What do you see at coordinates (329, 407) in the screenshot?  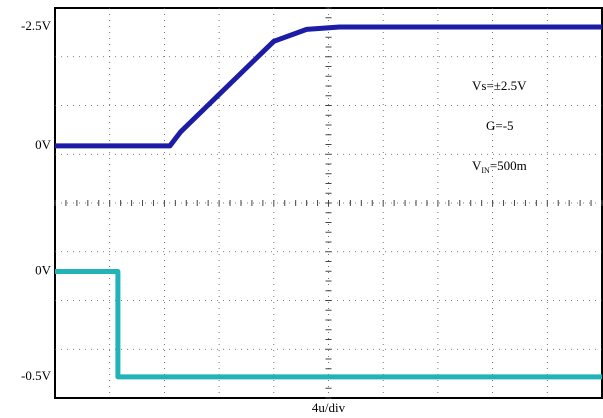 I see `x-axis-label: 4u/div` at bounding box center [329, 407].